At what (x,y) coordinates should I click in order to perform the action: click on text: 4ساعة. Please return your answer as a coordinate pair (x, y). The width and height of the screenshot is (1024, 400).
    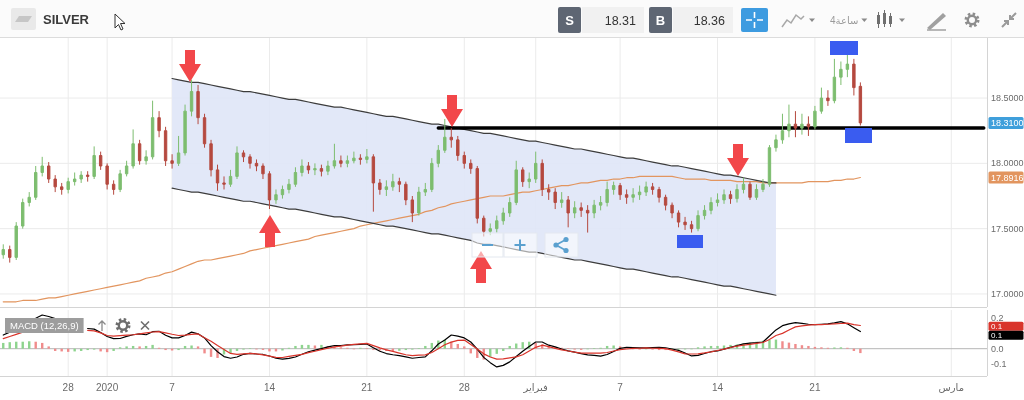
    Looking at the image, I should click on (844, 20).